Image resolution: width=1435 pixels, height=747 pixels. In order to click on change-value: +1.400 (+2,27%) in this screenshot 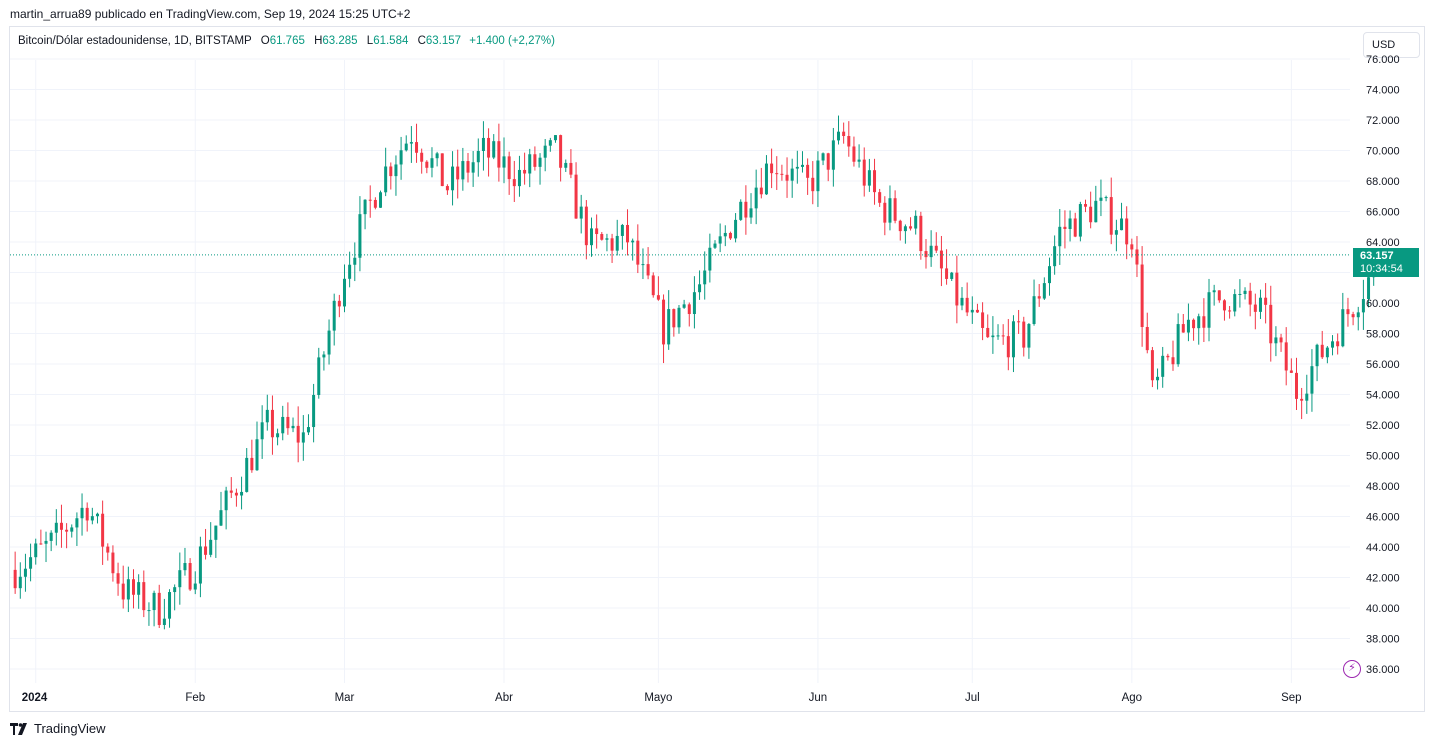, I will do `click(512, 41)`.